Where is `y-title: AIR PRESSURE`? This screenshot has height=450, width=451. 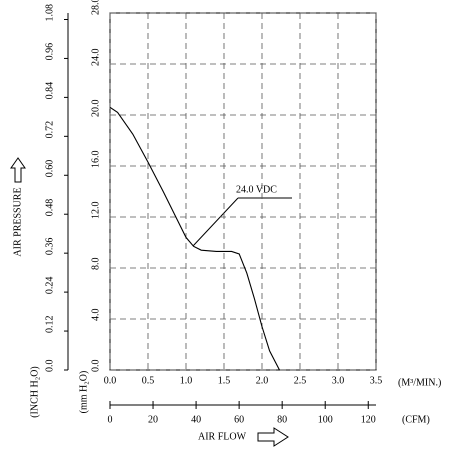 y-title: AIR PRESSURE is located at coordinates (17, 221).